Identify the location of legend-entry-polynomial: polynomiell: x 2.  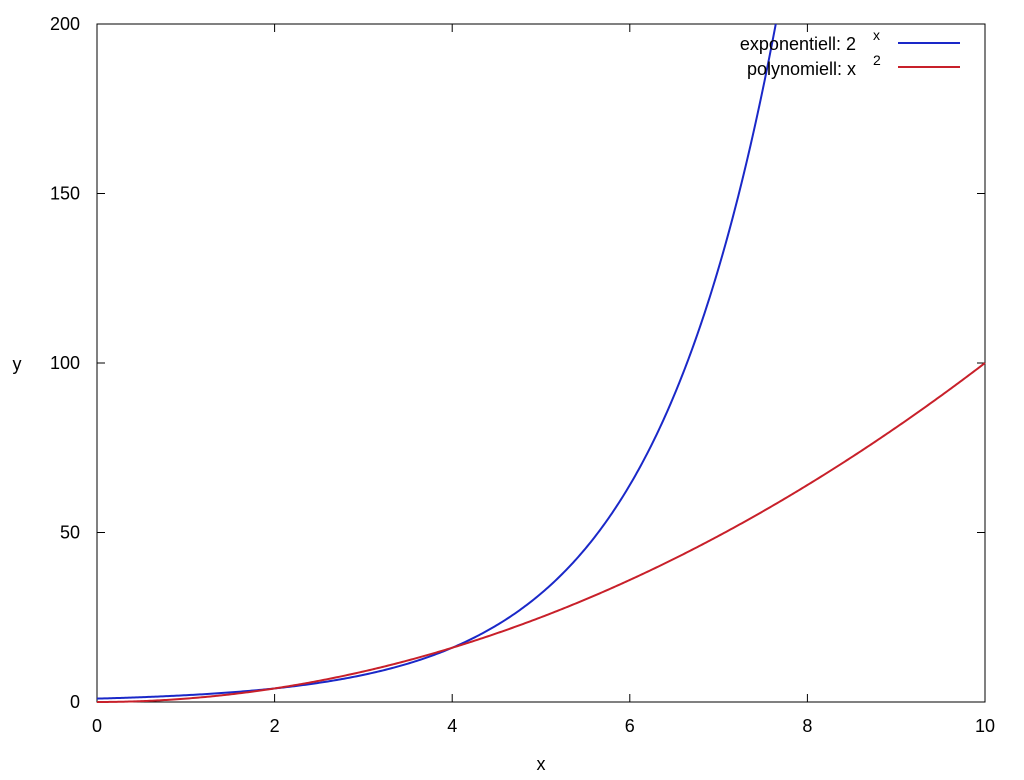
(853, 65).